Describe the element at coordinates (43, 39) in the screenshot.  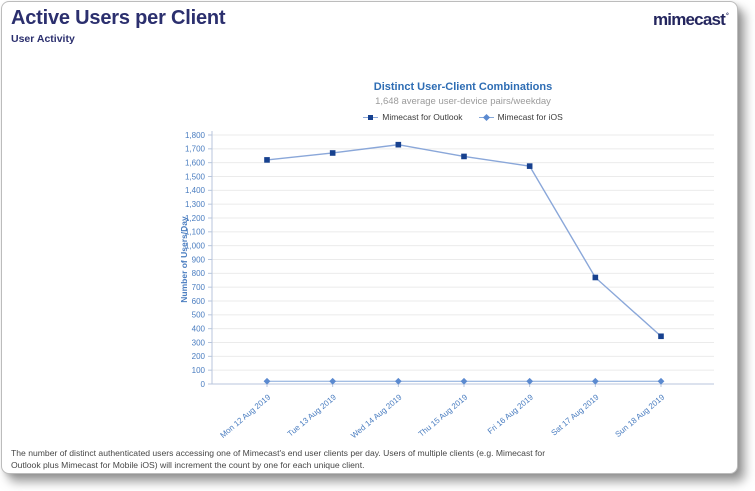
I see `page-subtitle: User Activity` at that location.